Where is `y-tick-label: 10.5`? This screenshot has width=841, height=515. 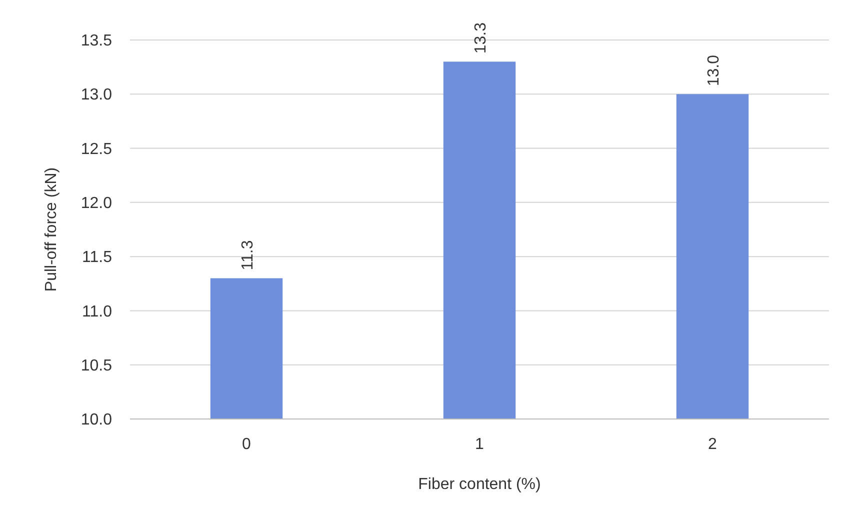
y-tick-label: 10.5 is located at coordinates (96, 365).